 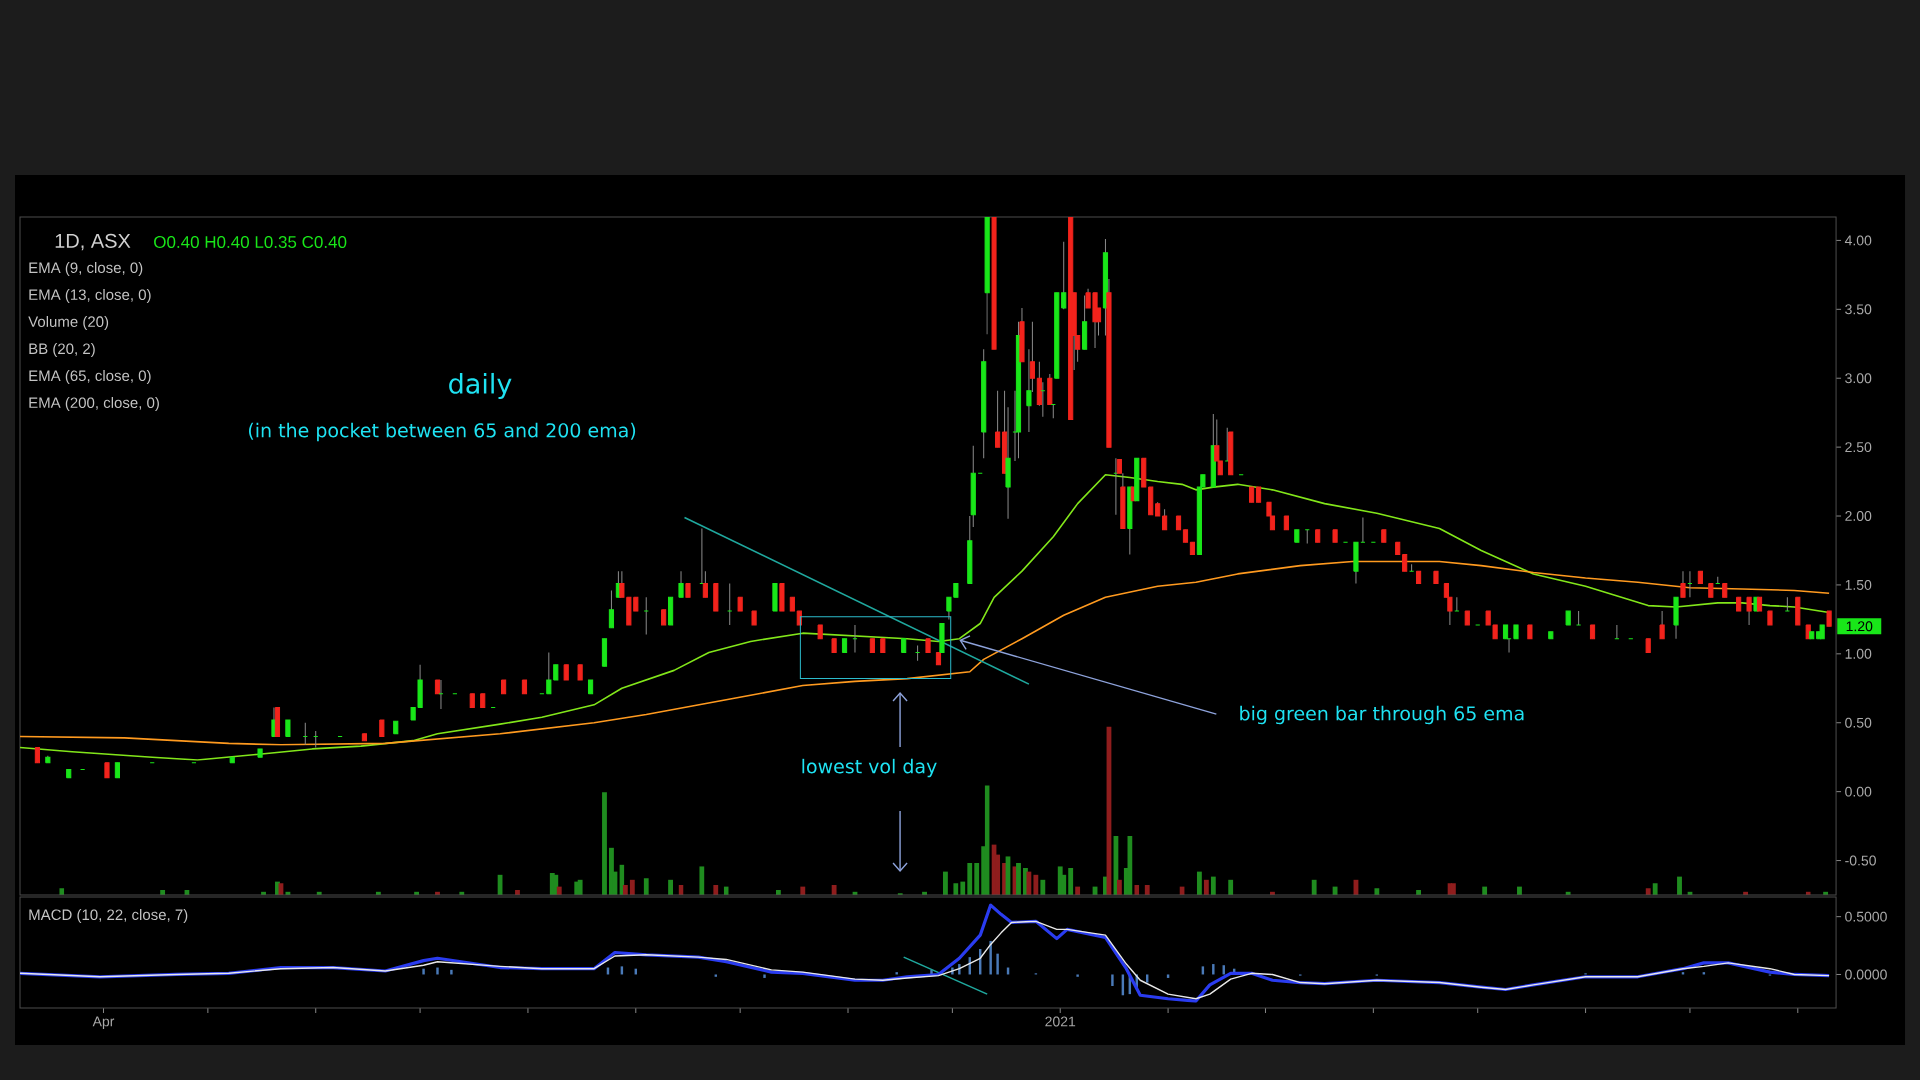 What do you see at coordinates (869, 768) in the screenshot?
I see `annotation: lowest vol day` at bounding box center [869, 768].